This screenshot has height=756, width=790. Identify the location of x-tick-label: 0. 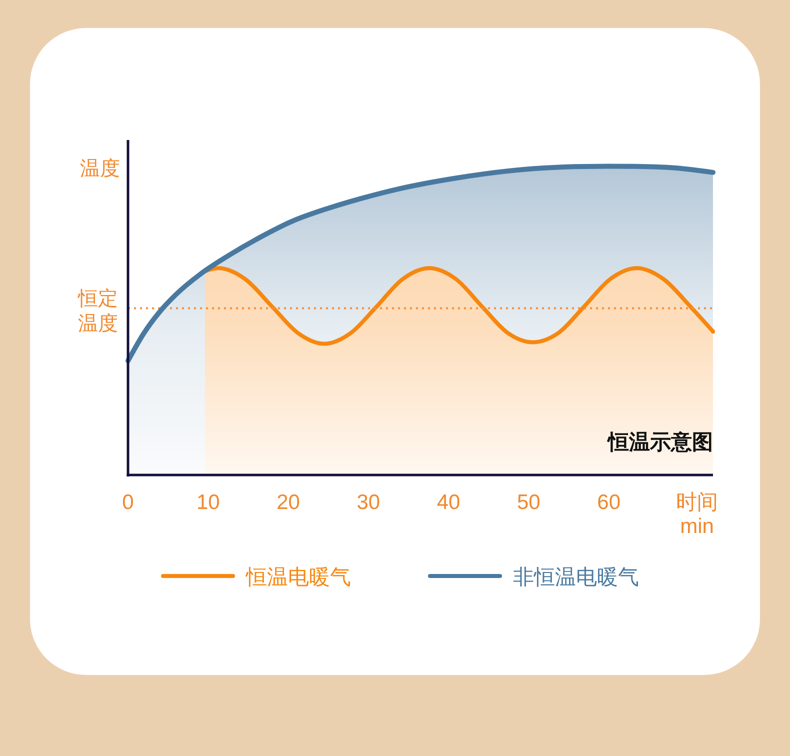
(128, 502).